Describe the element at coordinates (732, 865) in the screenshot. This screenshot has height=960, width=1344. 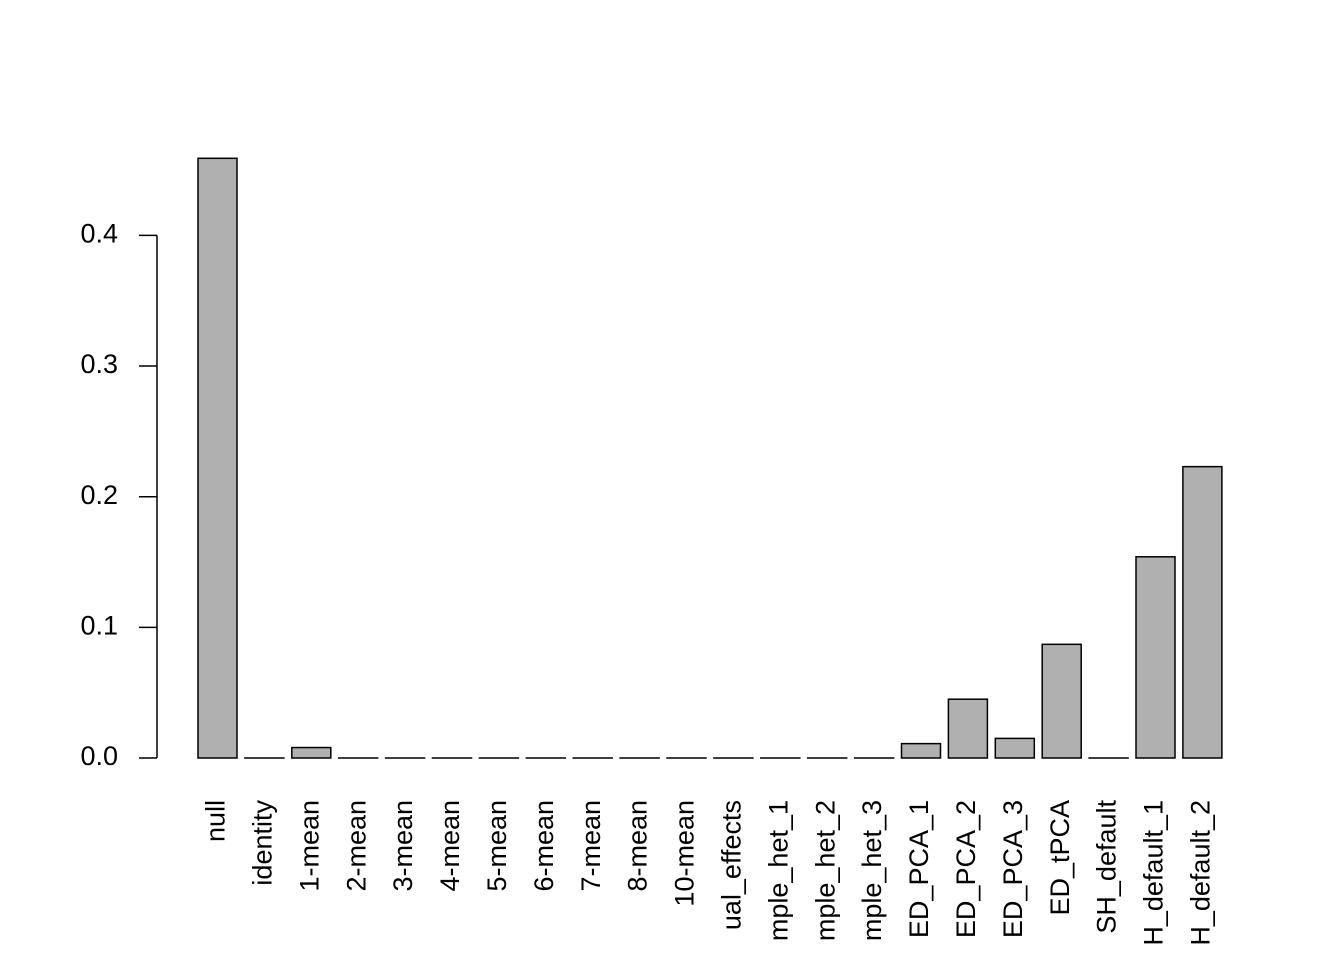
I see `x-tick-label: ual_effects` at that location.